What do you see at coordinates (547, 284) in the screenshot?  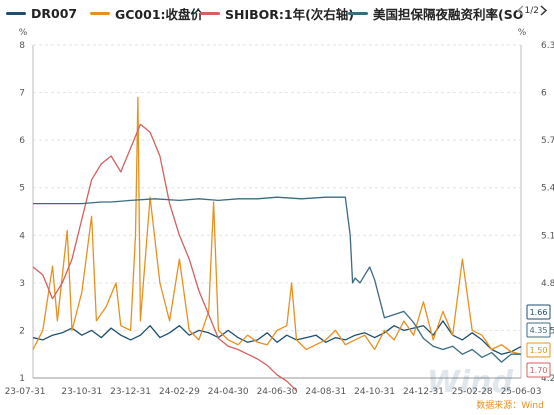 I see `right-tick-label: 4.8` at bounding box center [547, 284].